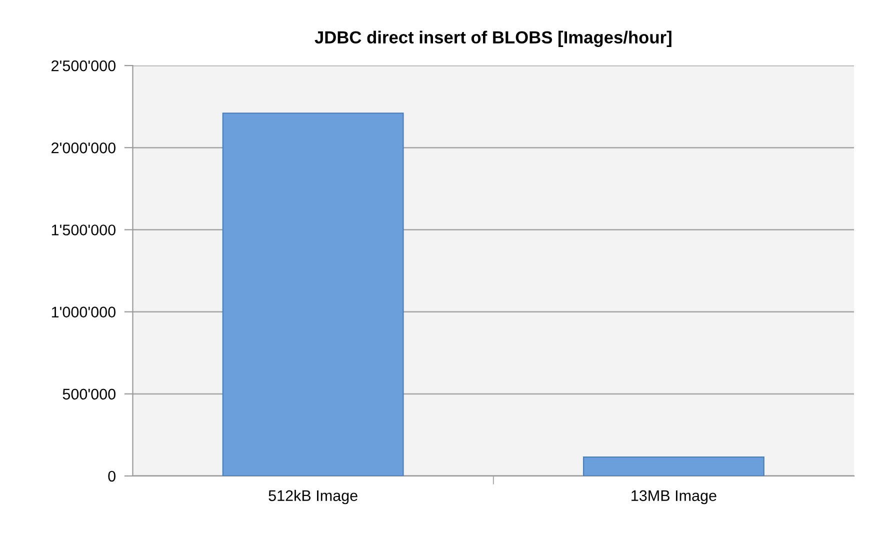 This screenshot has height=533, width=885. I want to click on chart-title: JDBC direct insert of BLOBS [Images/hour], so click(493, 39).